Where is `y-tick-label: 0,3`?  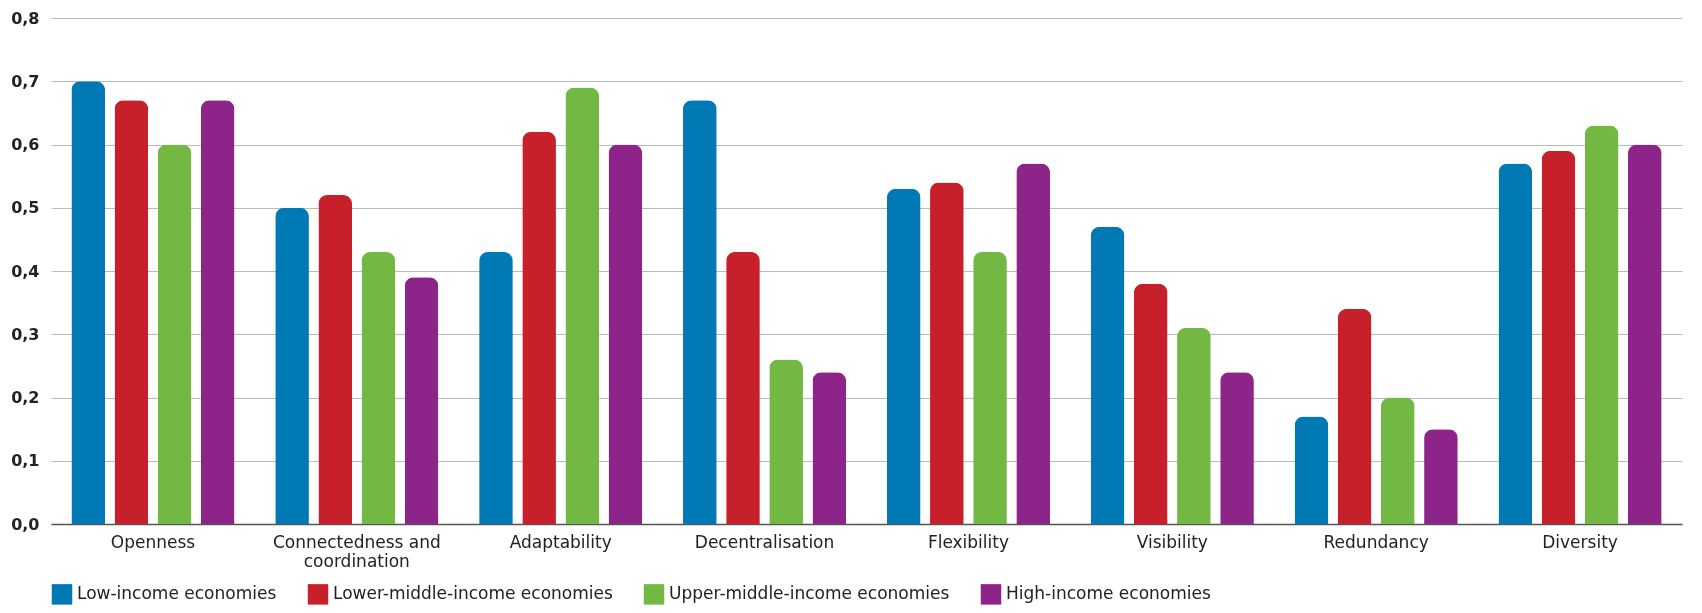 y-tick-label: 0,3 is located at coordinates (25, 334).